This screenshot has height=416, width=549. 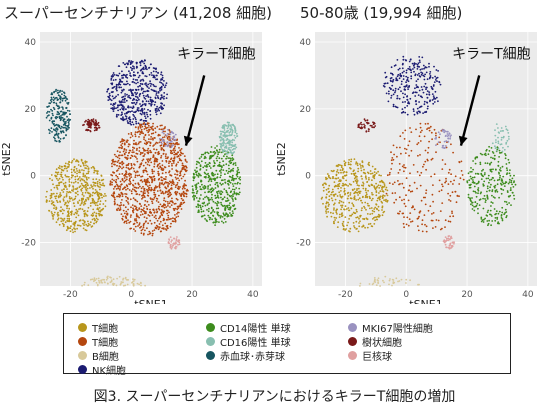 I want to click on legend-label: T細胞, so click(x=105, y=329).